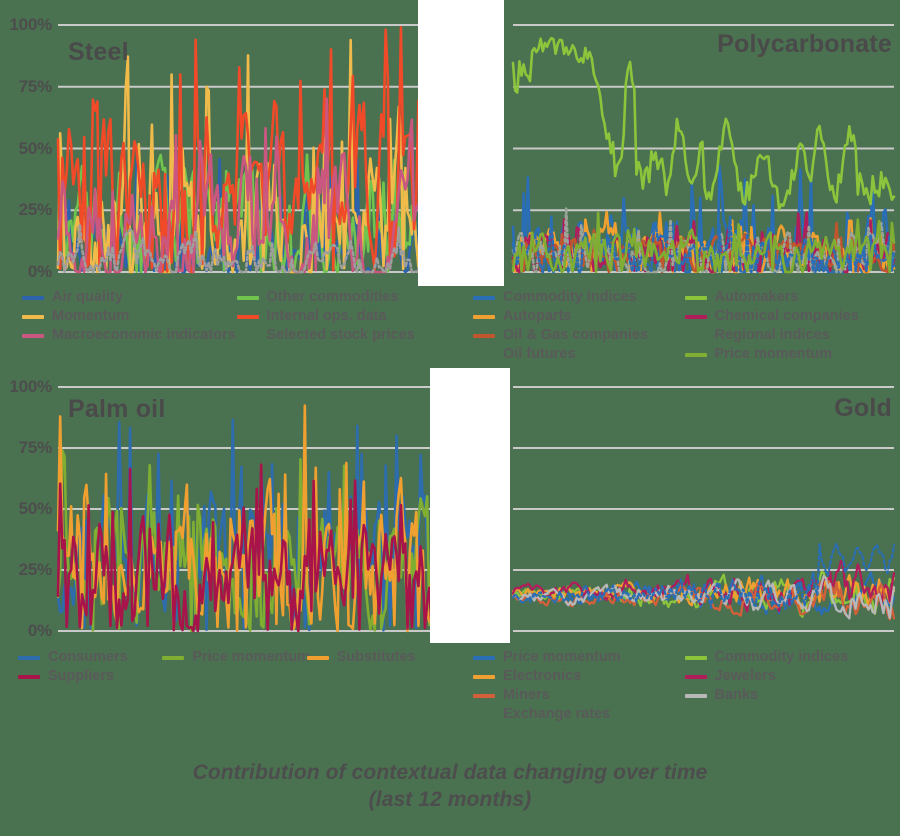  I want to click on line-chart-palmoil, so click(253, 509).